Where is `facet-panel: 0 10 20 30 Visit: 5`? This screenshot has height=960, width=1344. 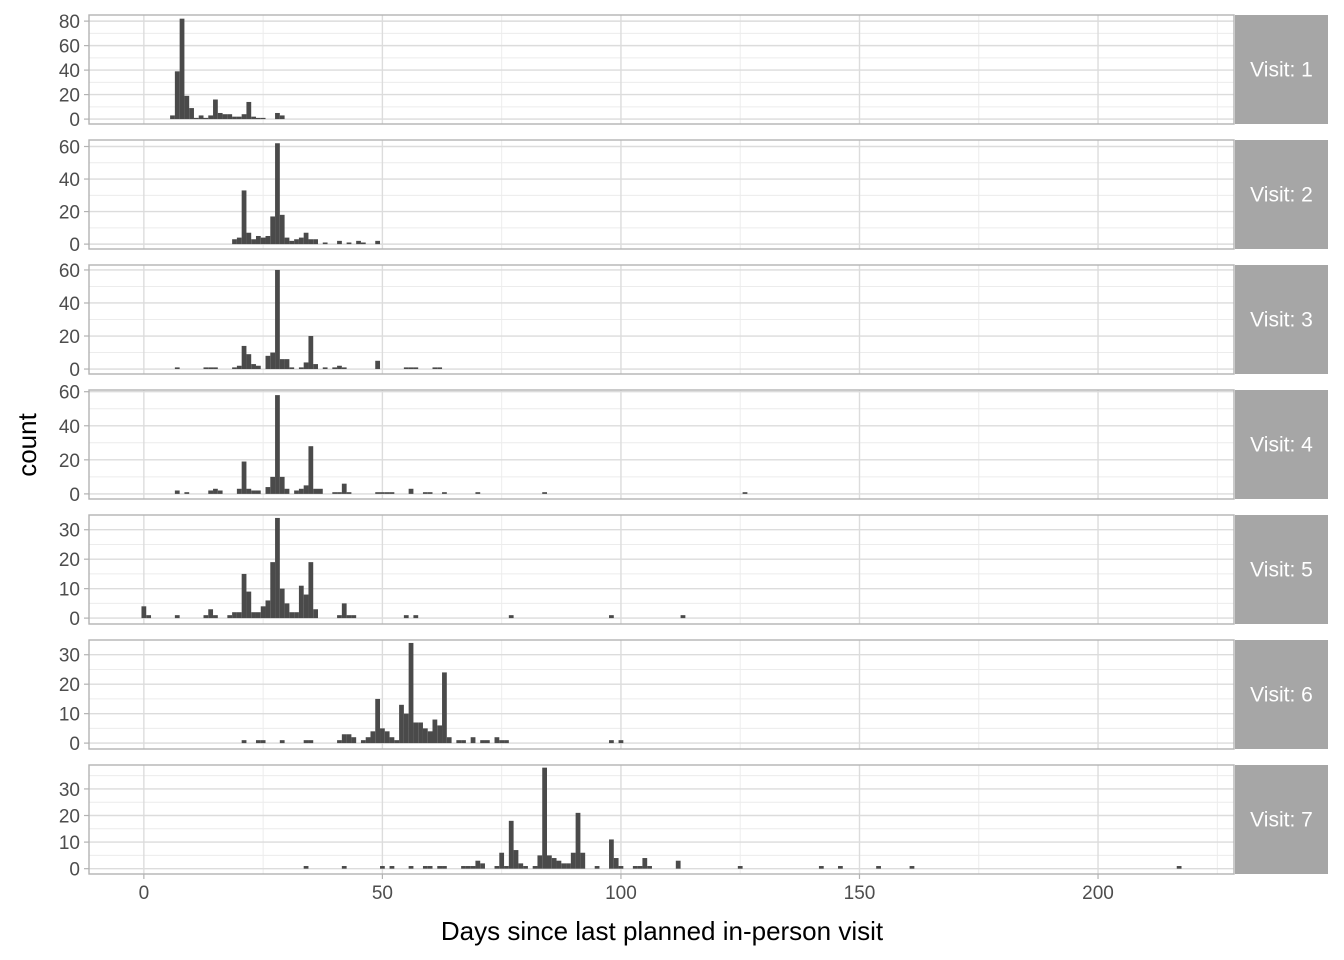 facet-panel: 0 10 20 30 Visit: 5 is located at coordinates (693, 572).